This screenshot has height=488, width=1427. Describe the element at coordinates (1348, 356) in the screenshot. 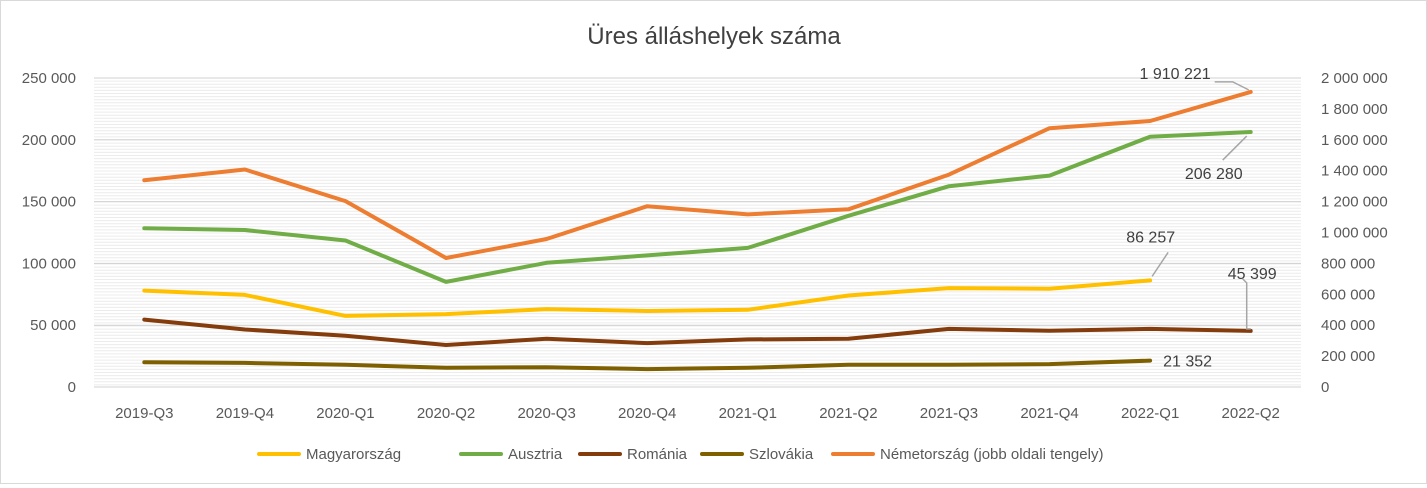

I see `right-tick-label: 200 000` at that location.